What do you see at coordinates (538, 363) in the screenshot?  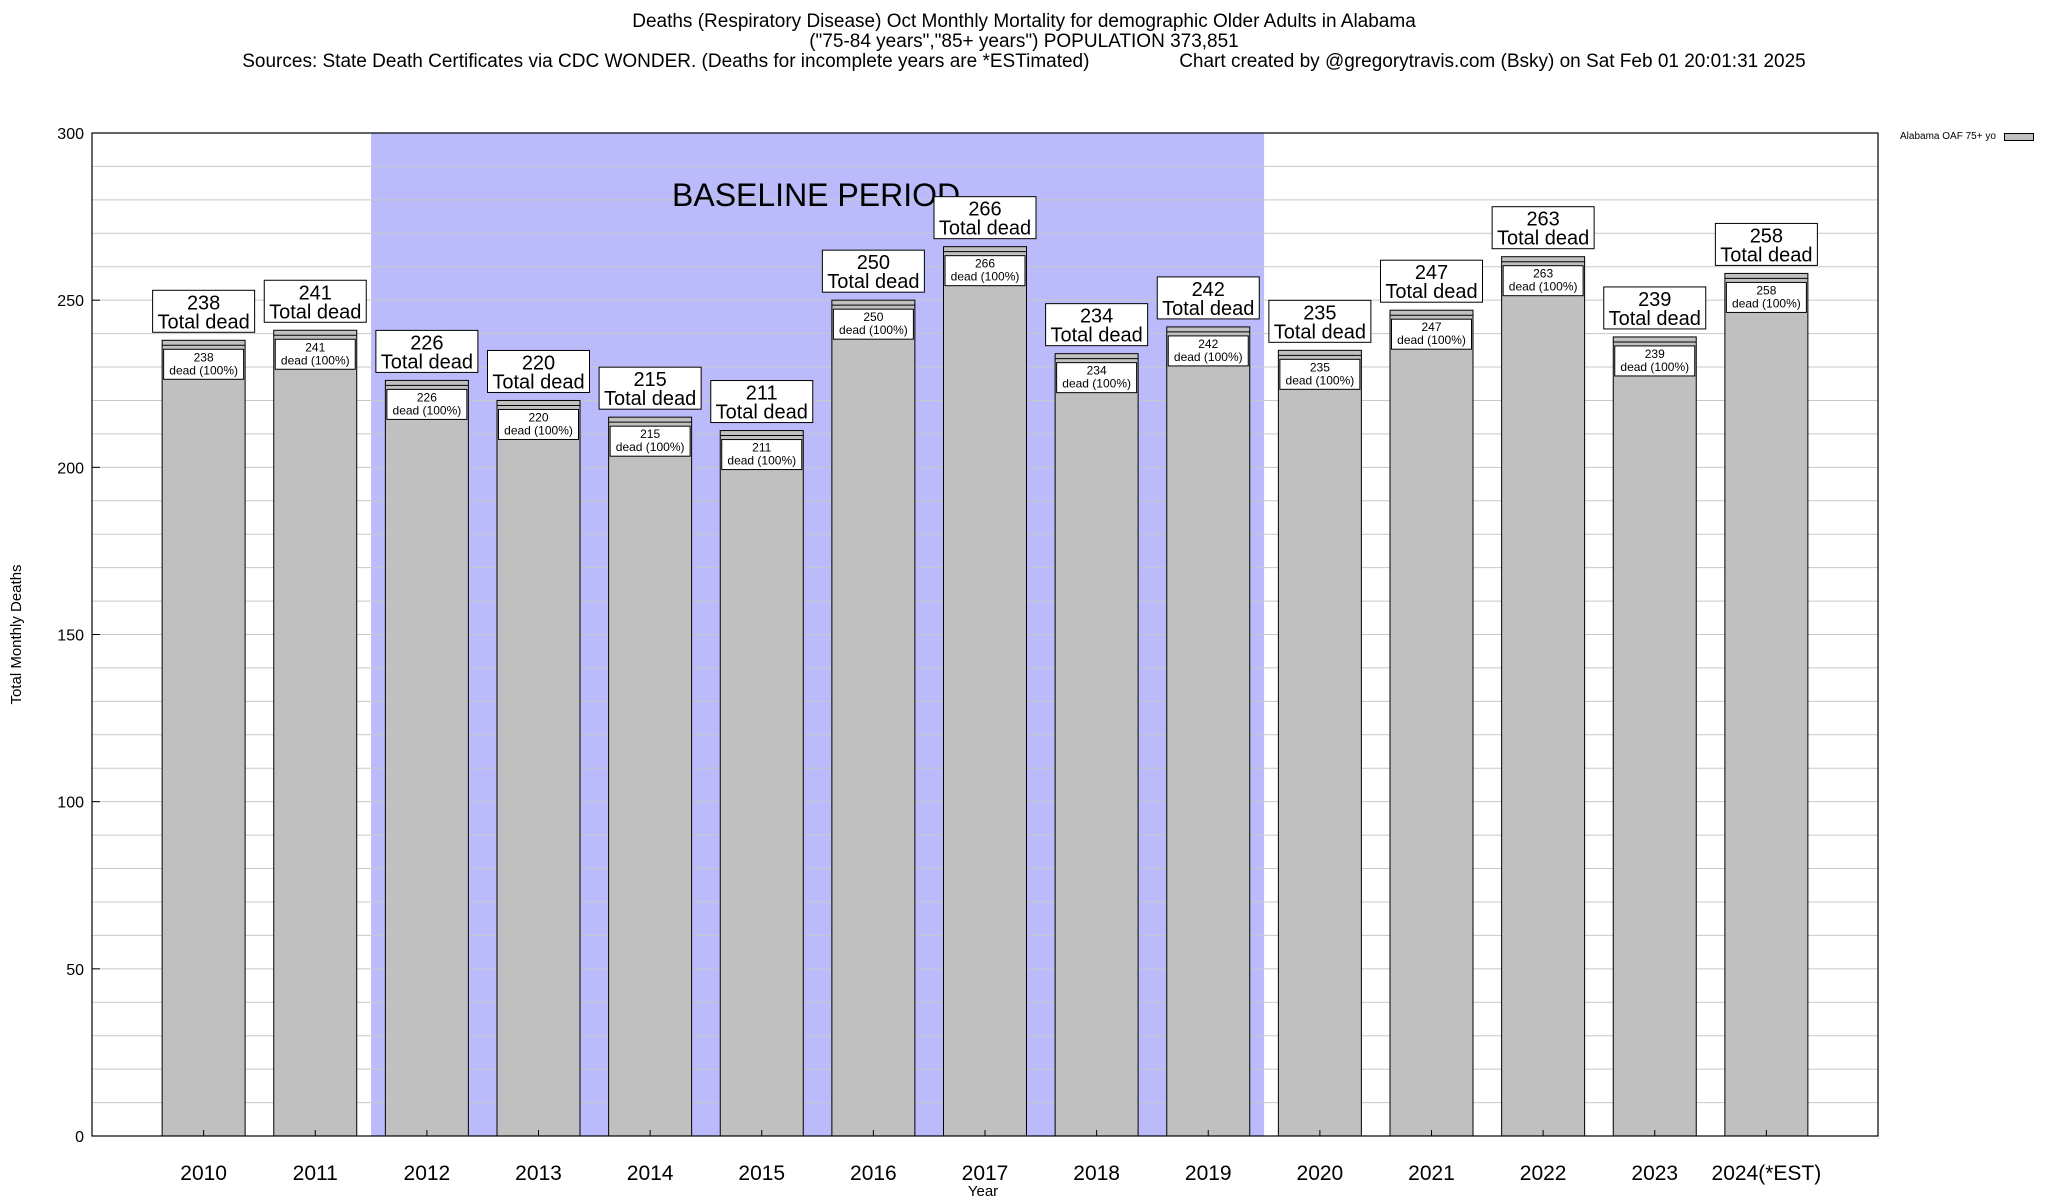 I see `total-label-value: 220` at bounding box center [538, 363].